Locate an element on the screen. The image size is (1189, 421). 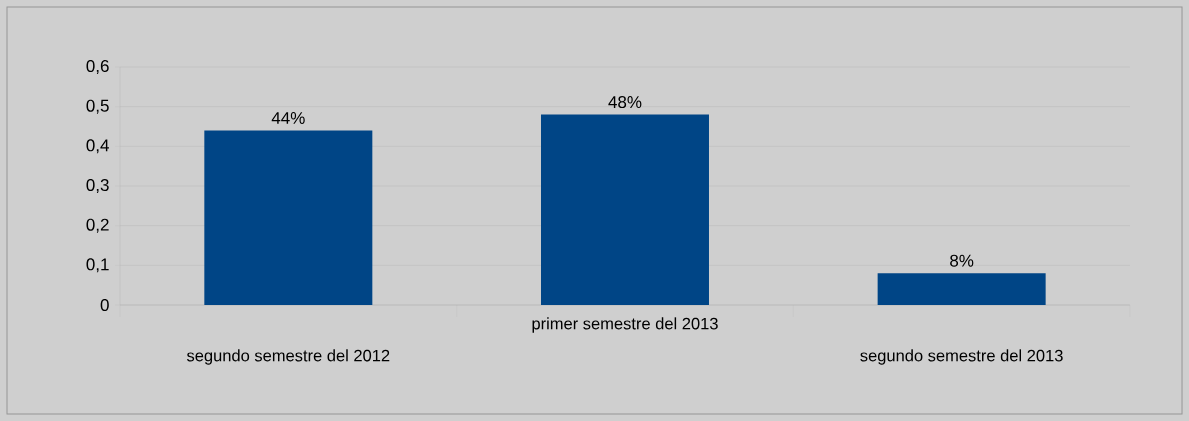
data-label: 8% is located at coordinates (962, 260).